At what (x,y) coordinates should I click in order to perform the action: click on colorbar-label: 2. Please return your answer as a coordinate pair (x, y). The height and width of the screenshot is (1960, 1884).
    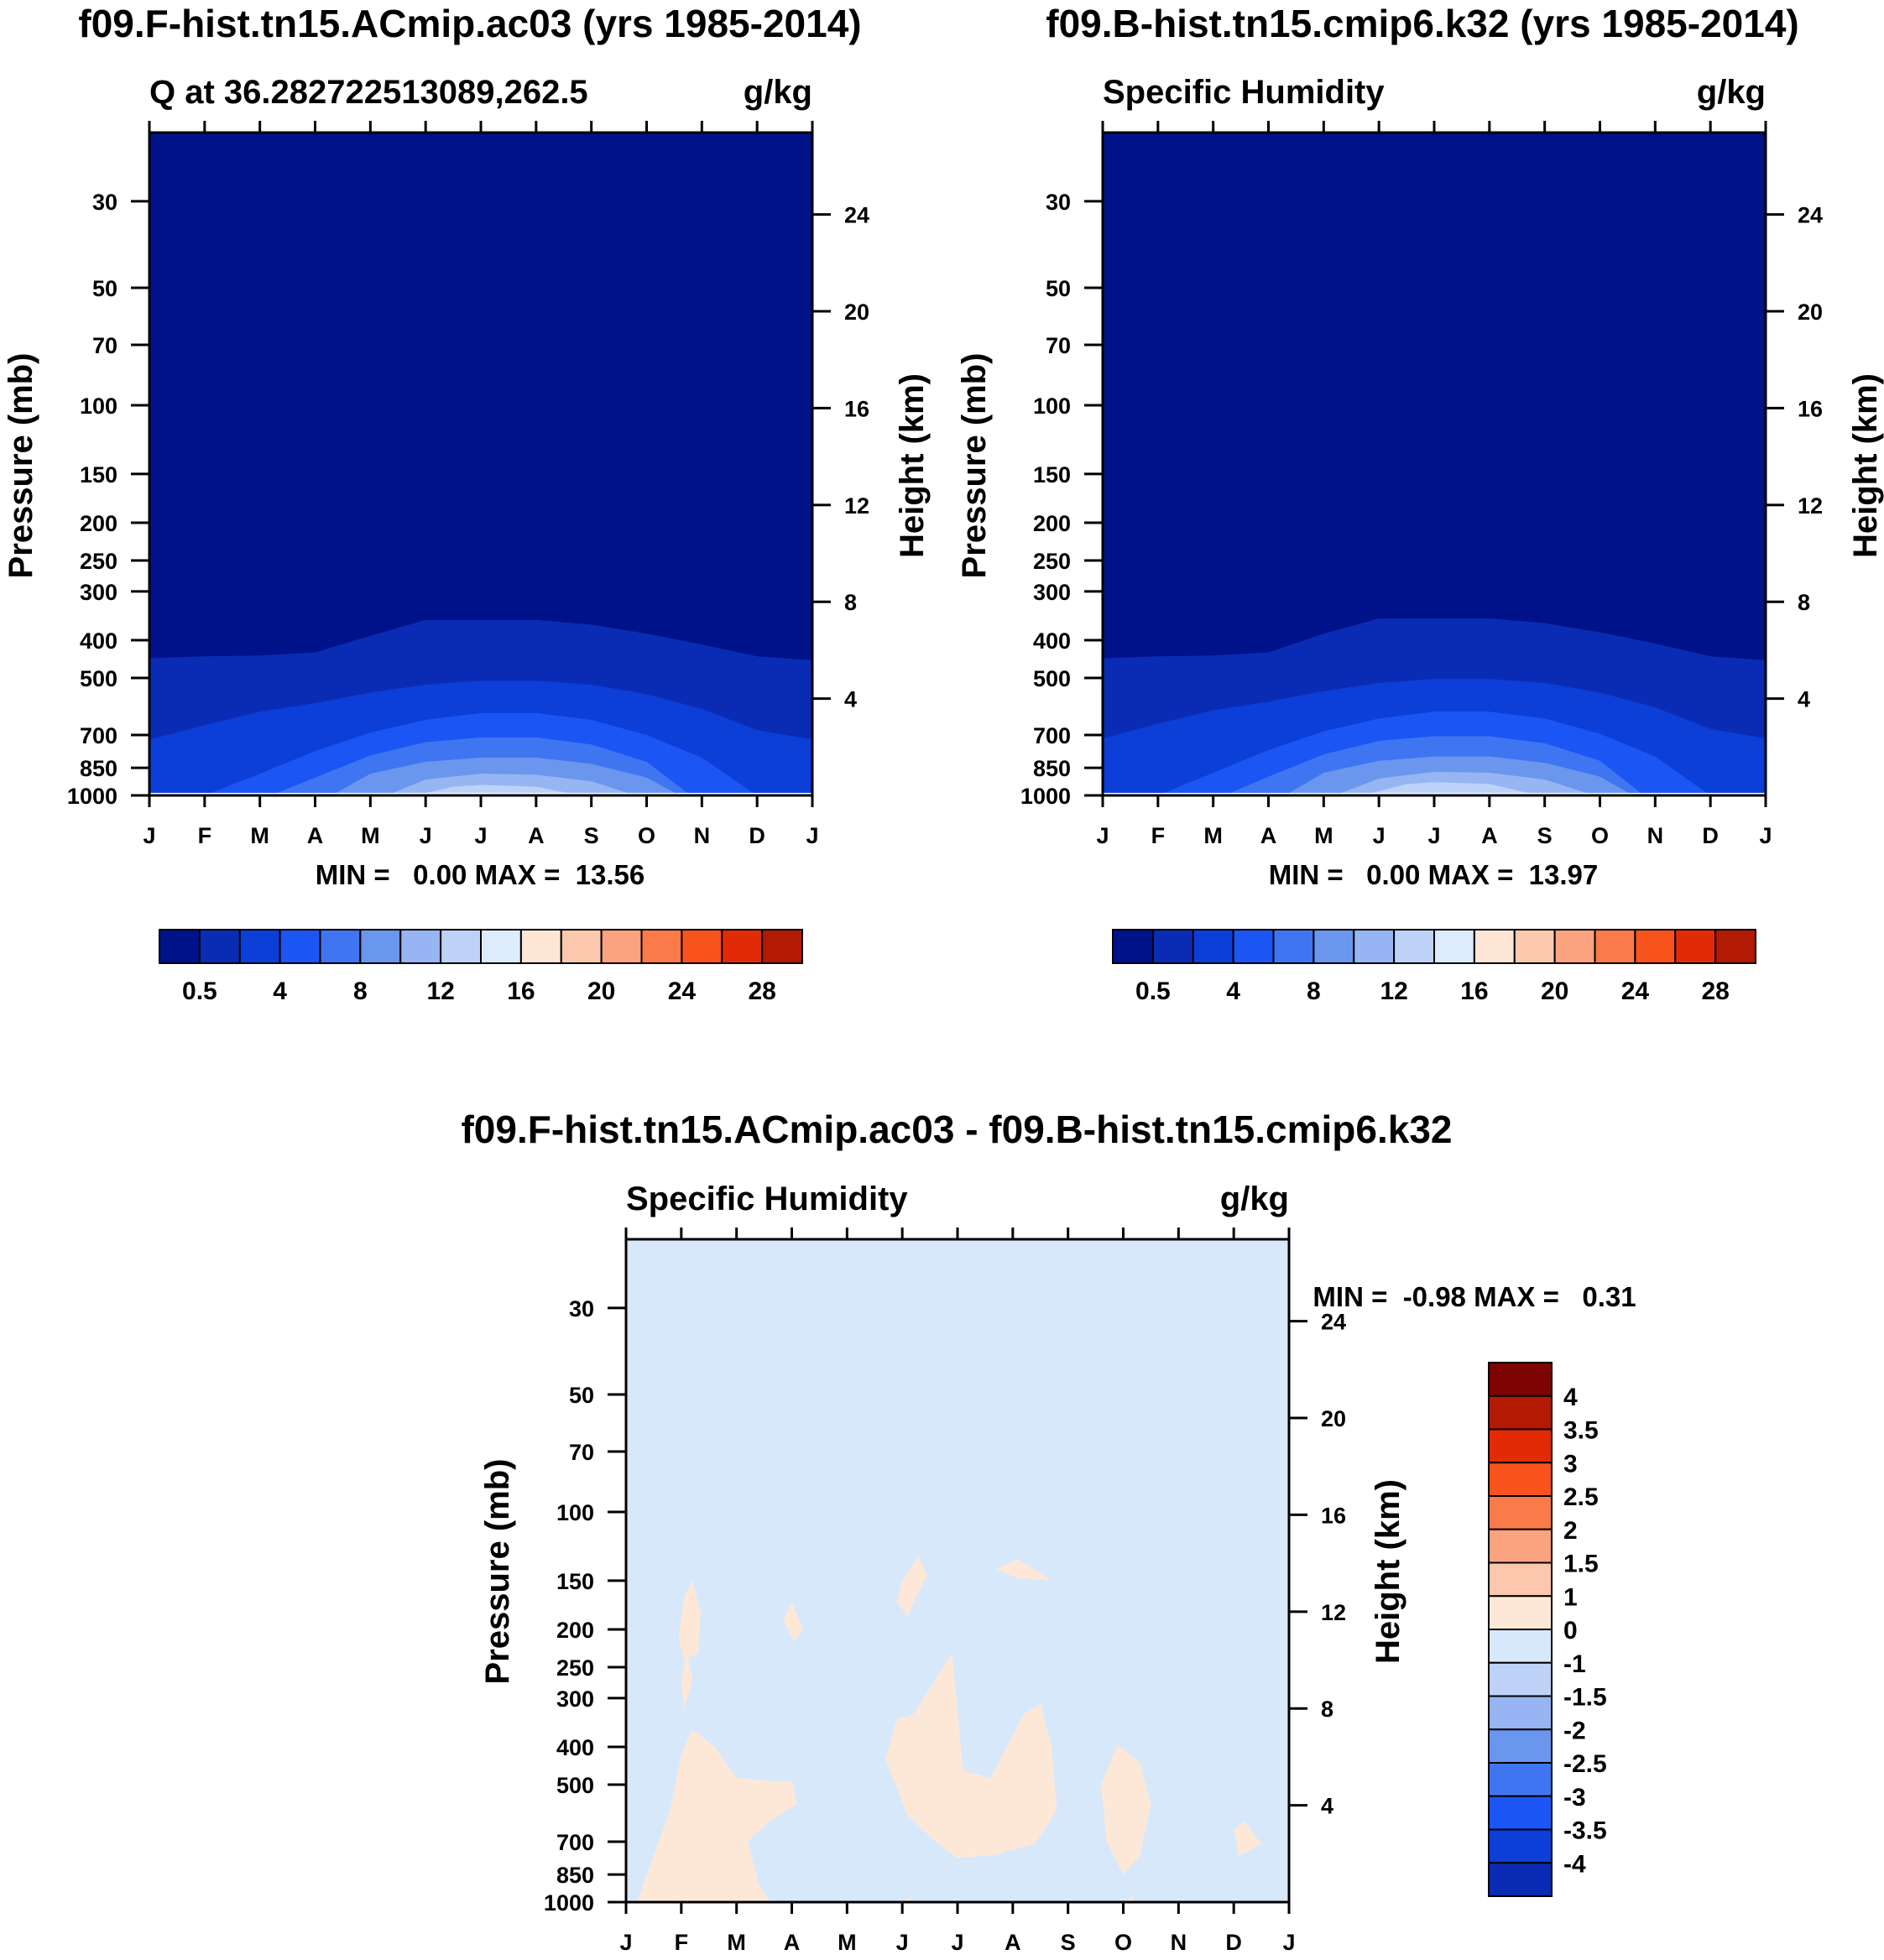
    Looking at the image, I should click on (1570, 1531).